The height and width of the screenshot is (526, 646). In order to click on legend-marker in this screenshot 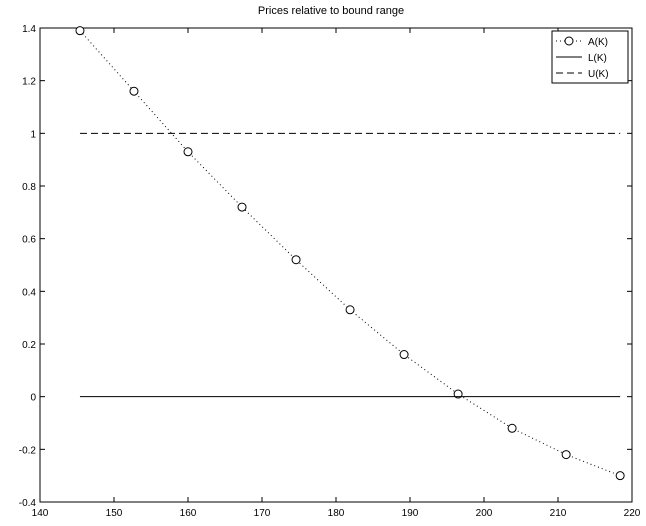, I will do `click(569, 41)`.